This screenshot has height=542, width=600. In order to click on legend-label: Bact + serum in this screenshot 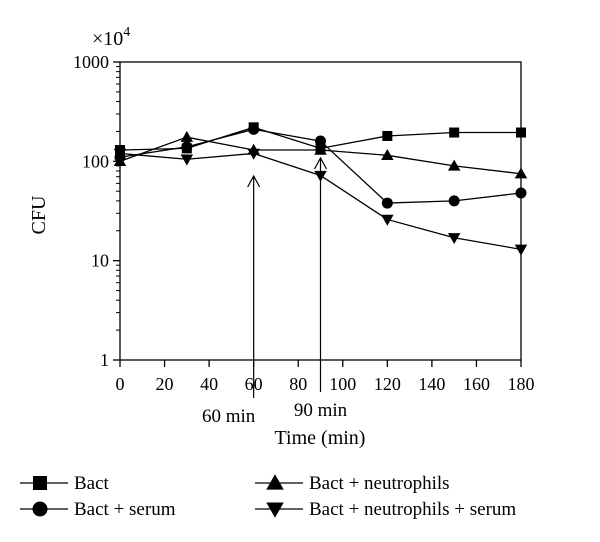, I will do `click(125, 509)`.